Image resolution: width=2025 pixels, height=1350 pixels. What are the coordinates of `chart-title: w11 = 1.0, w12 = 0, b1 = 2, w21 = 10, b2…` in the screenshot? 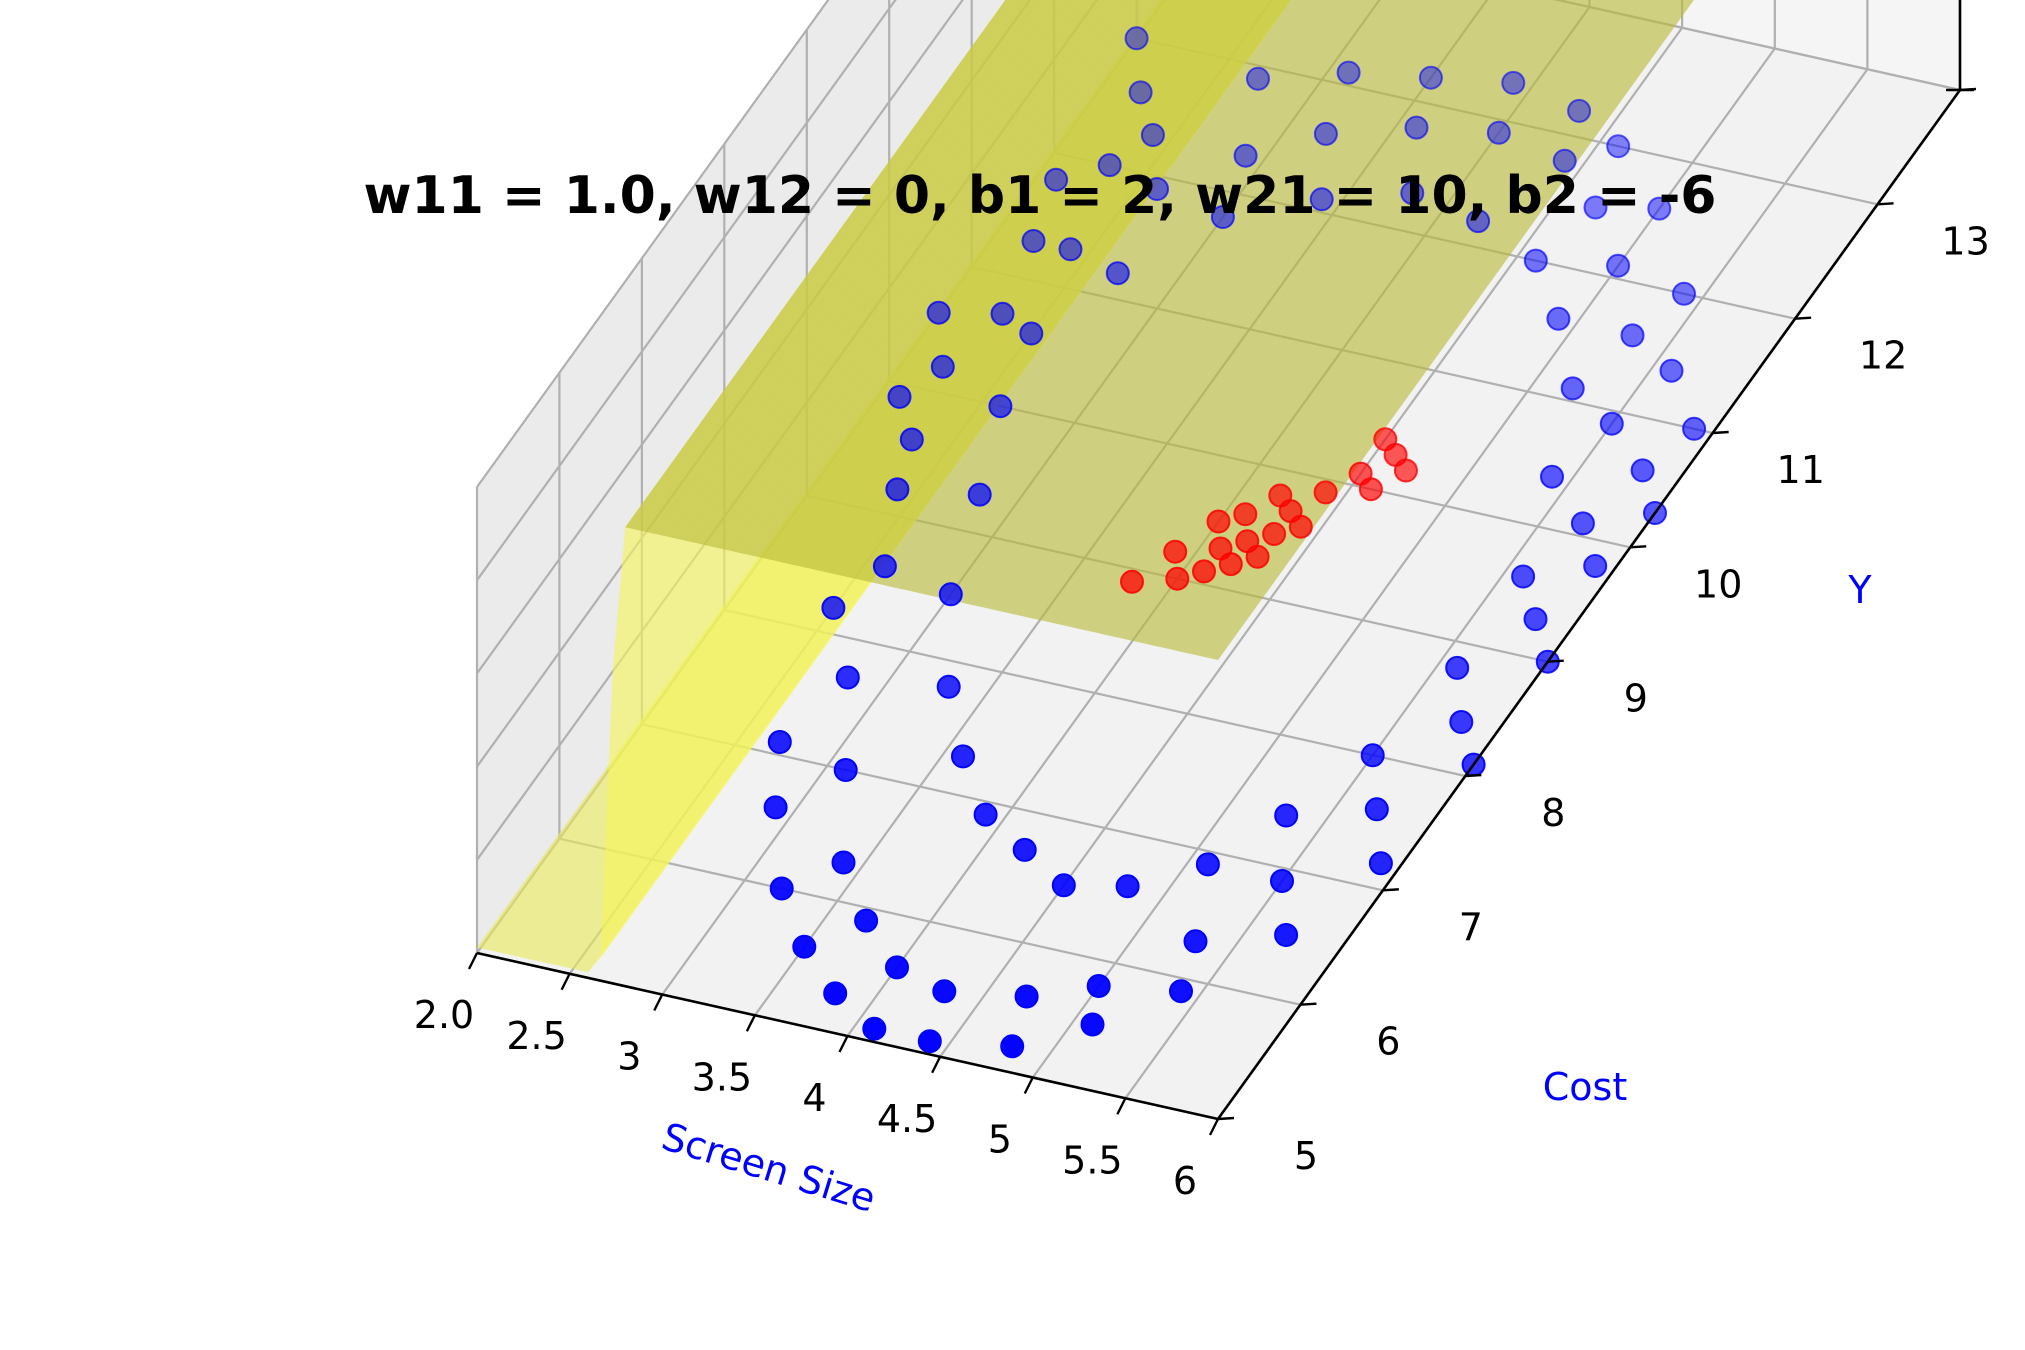 It's located at (1040, 196).